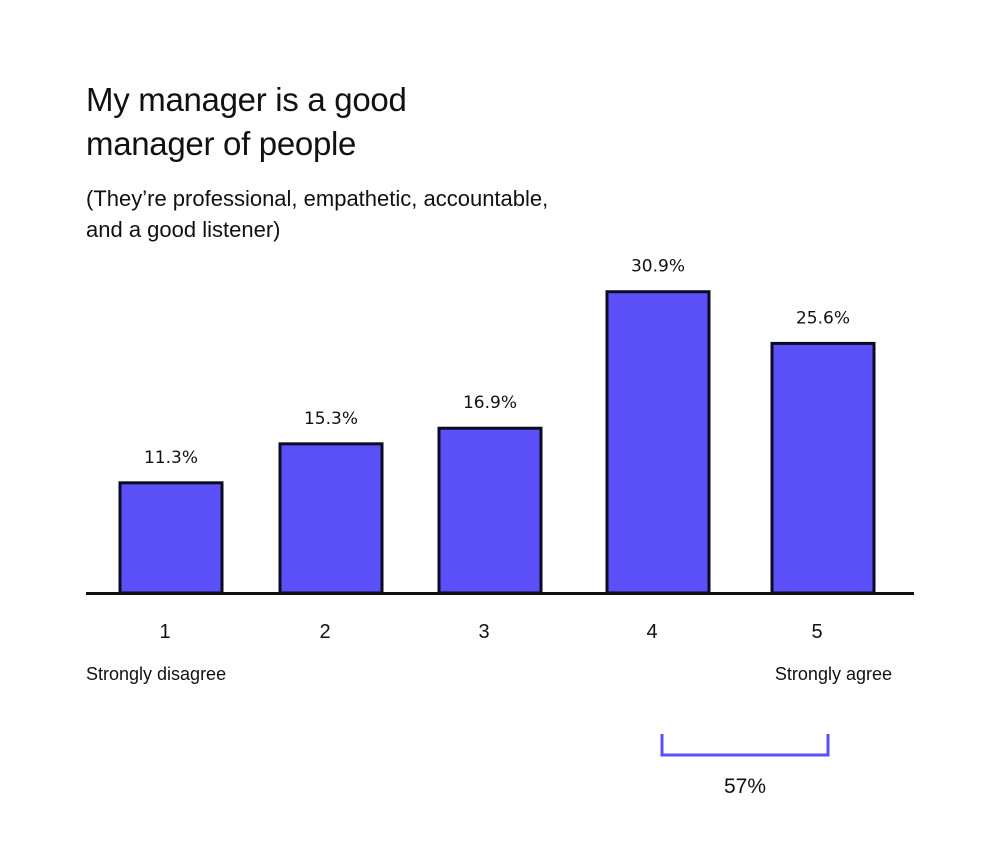 The width and height of the screenshot is (1000, 860). Describe the element at coordinates (156, 674) in the screenshot. I see `scale-low-label: Strongly disagree` at that location.